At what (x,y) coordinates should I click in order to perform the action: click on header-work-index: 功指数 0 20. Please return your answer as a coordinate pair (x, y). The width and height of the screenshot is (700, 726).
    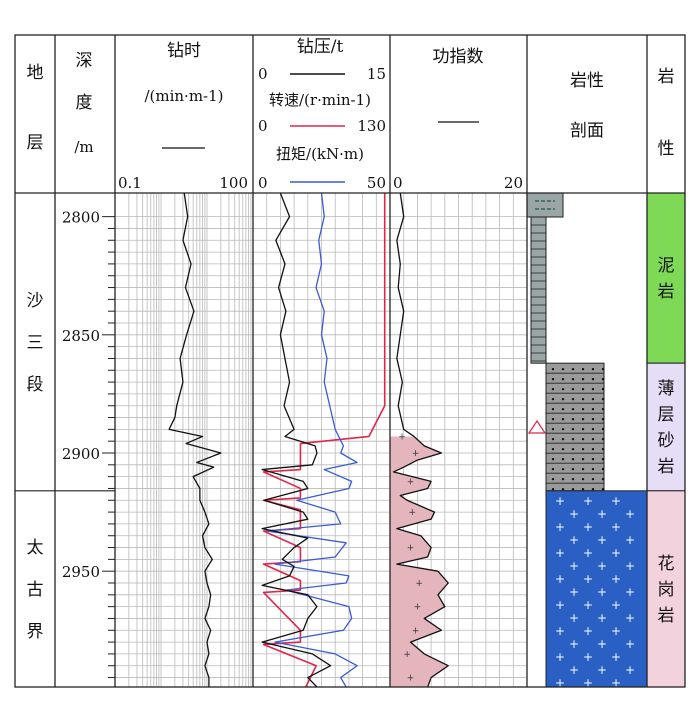
    Looking at the image, I should click on (458, 119).